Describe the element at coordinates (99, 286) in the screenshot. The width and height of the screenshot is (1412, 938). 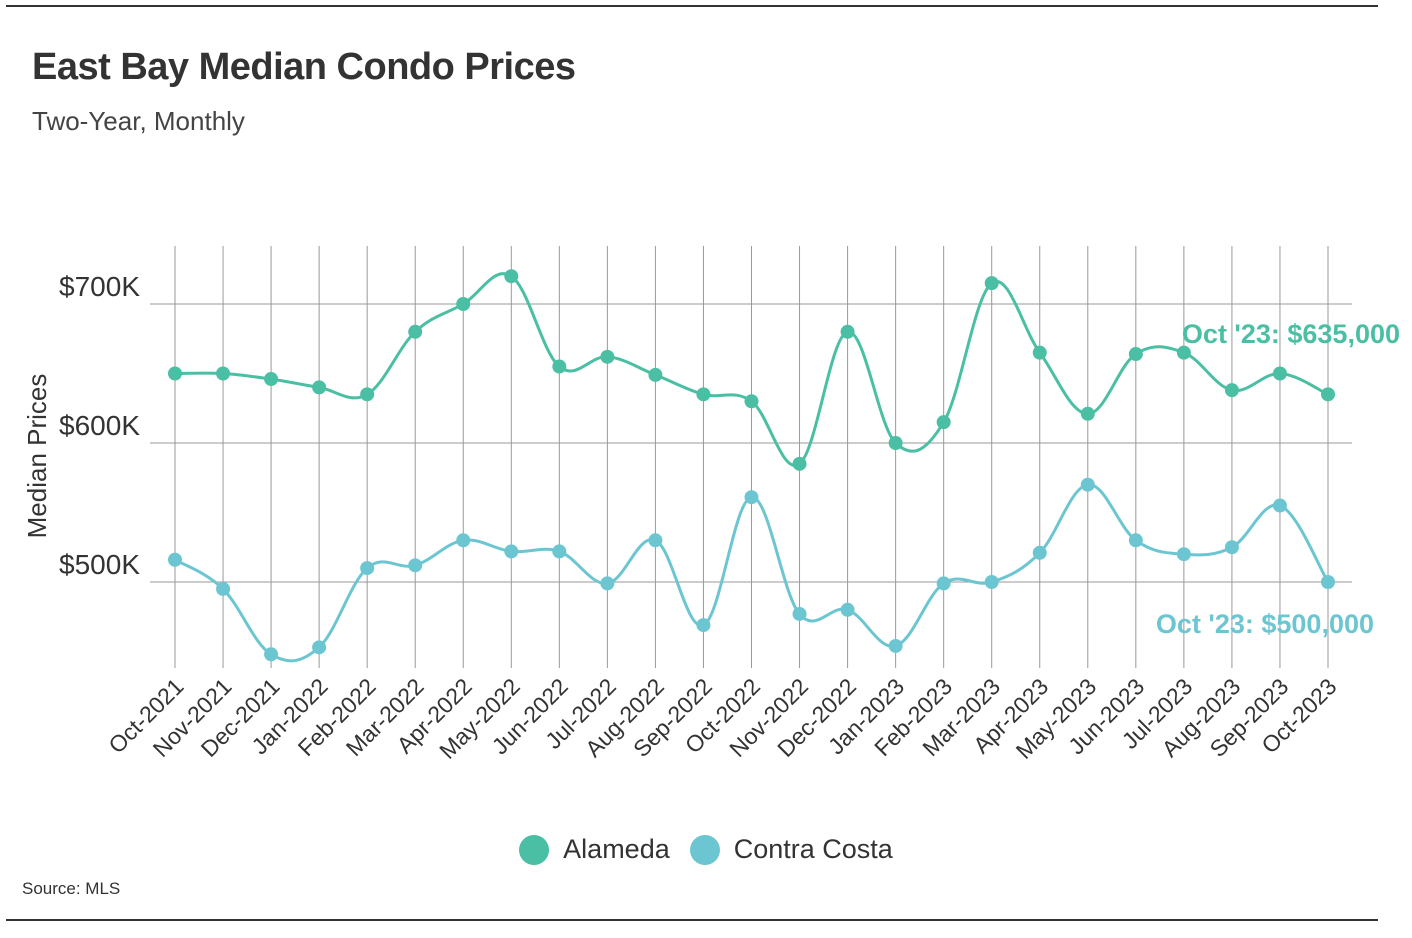
I see `y-tick-label: $700K` at that location.